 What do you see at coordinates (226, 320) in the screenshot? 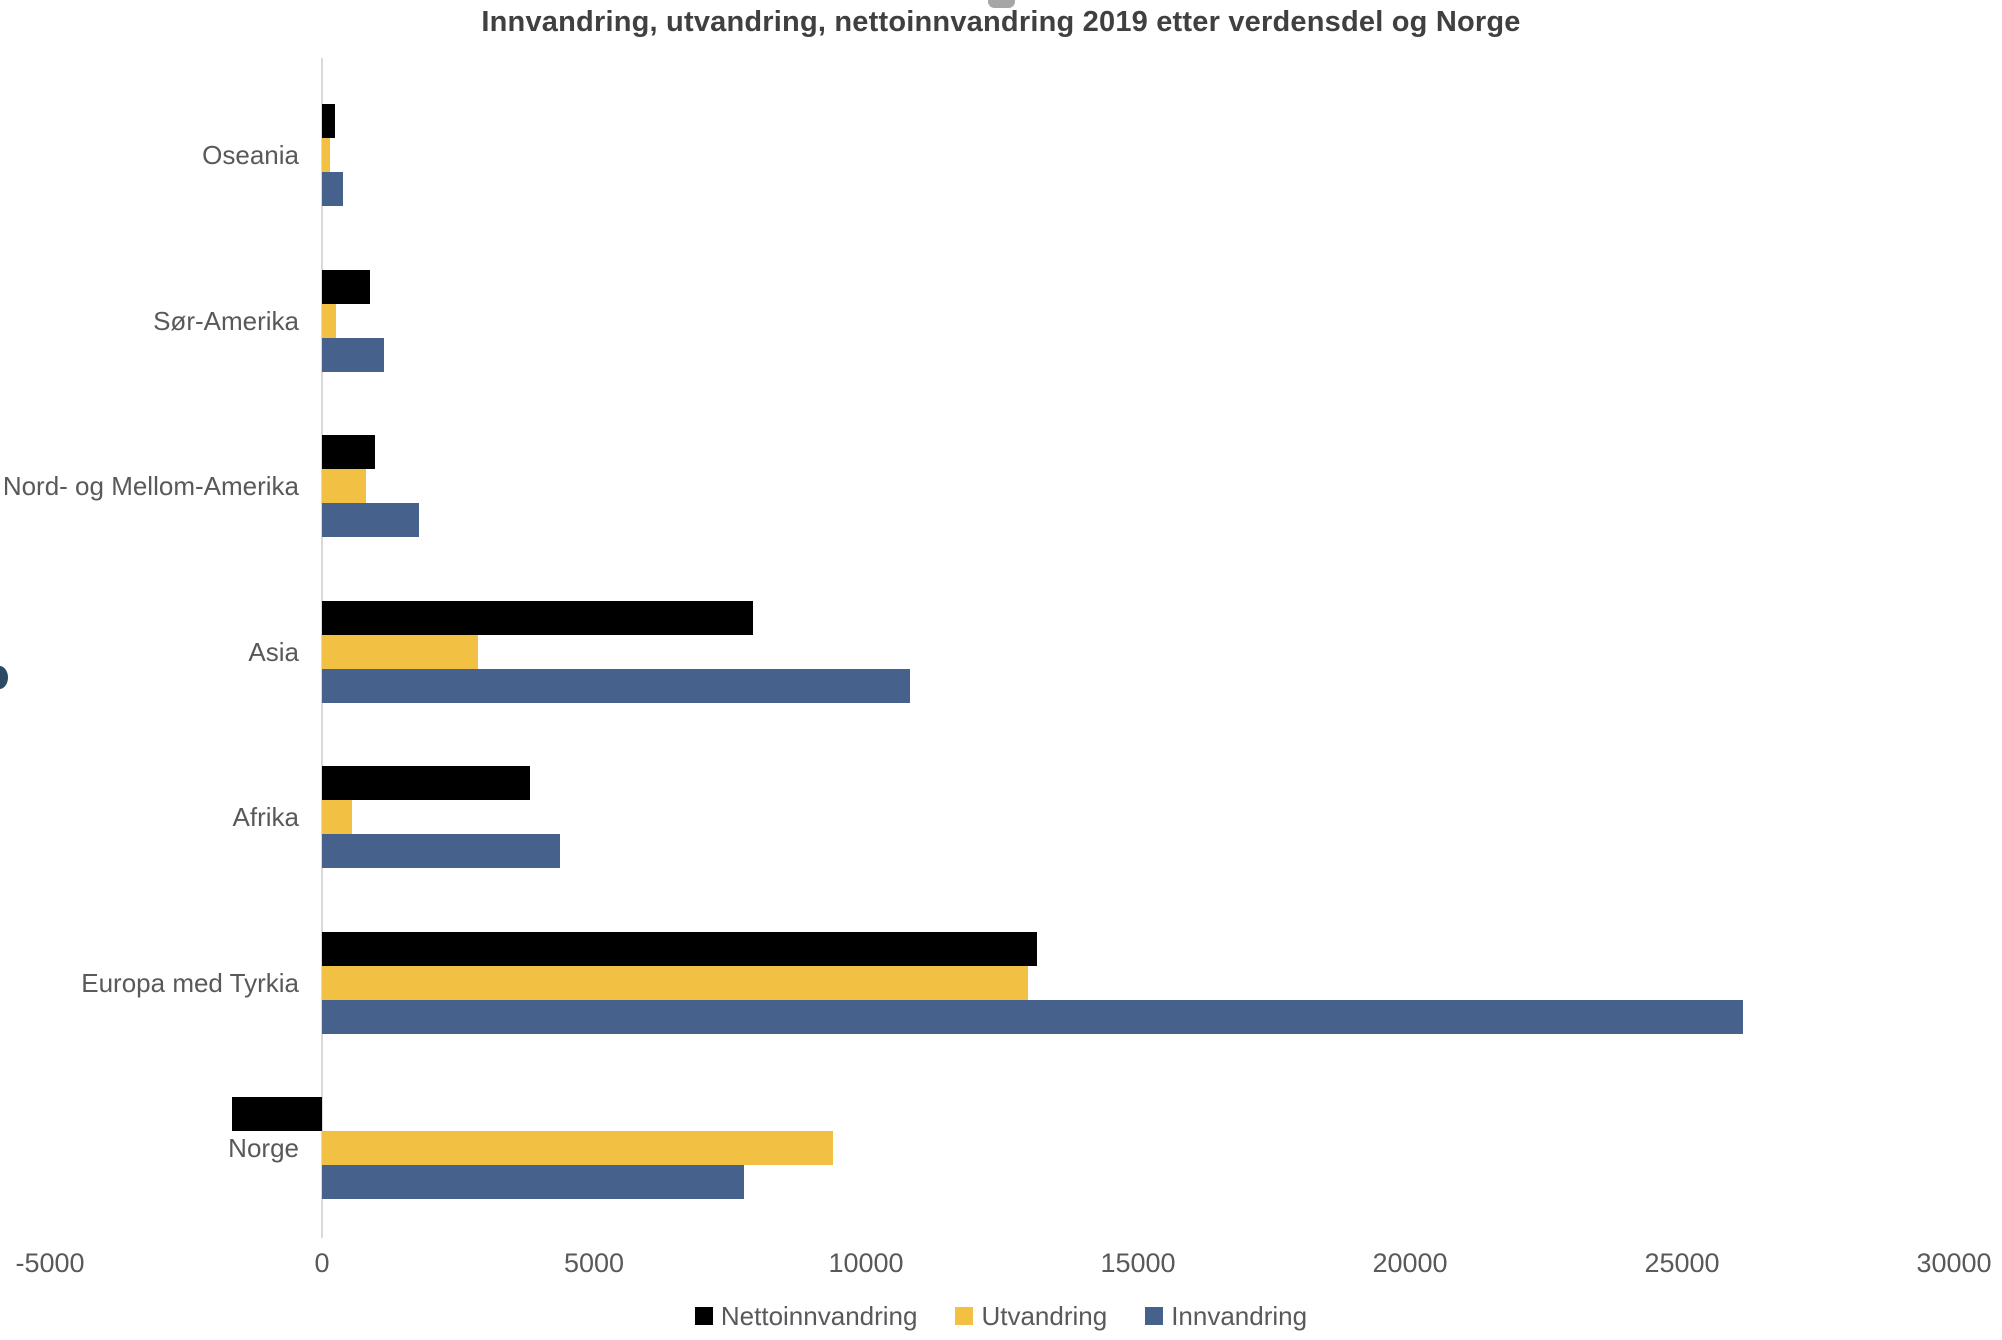
I see `category-label-s-r-amerika: Sør-Amerika` at bounding box center [226, 320].